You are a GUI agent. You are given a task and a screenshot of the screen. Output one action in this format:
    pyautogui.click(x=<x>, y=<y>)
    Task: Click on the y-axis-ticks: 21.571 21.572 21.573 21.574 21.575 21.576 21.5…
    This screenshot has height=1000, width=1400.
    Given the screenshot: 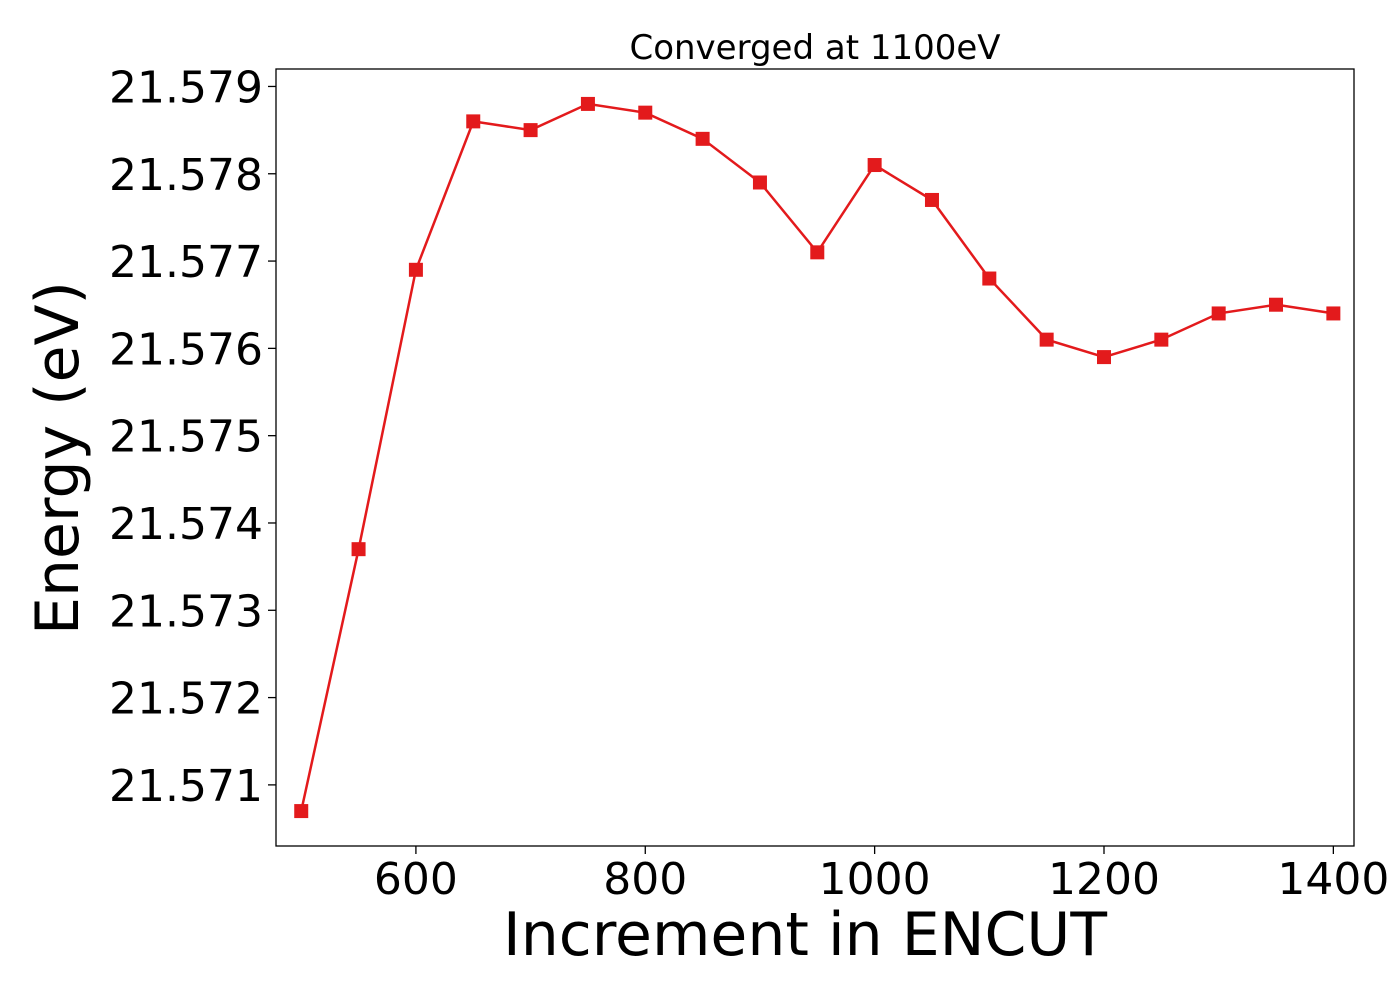 What is the action you would take?
    pyautogui.click(x=192, y=437)
    